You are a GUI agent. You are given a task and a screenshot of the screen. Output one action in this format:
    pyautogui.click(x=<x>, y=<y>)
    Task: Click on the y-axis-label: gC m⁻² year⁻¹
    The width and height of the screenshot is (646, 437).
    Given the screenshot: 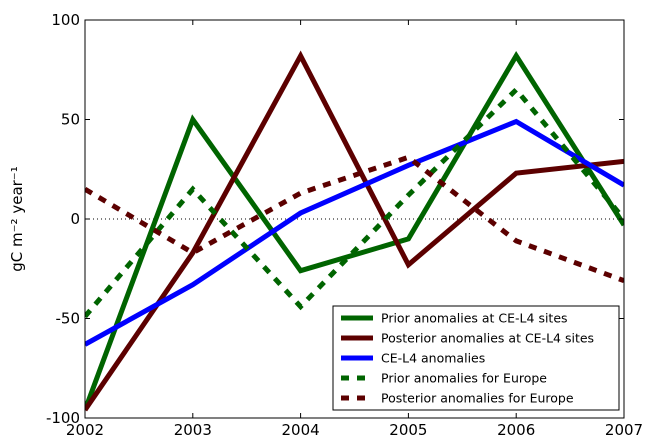 What is the action you would take?
    pyautogui.click(x=17, y=218)
    